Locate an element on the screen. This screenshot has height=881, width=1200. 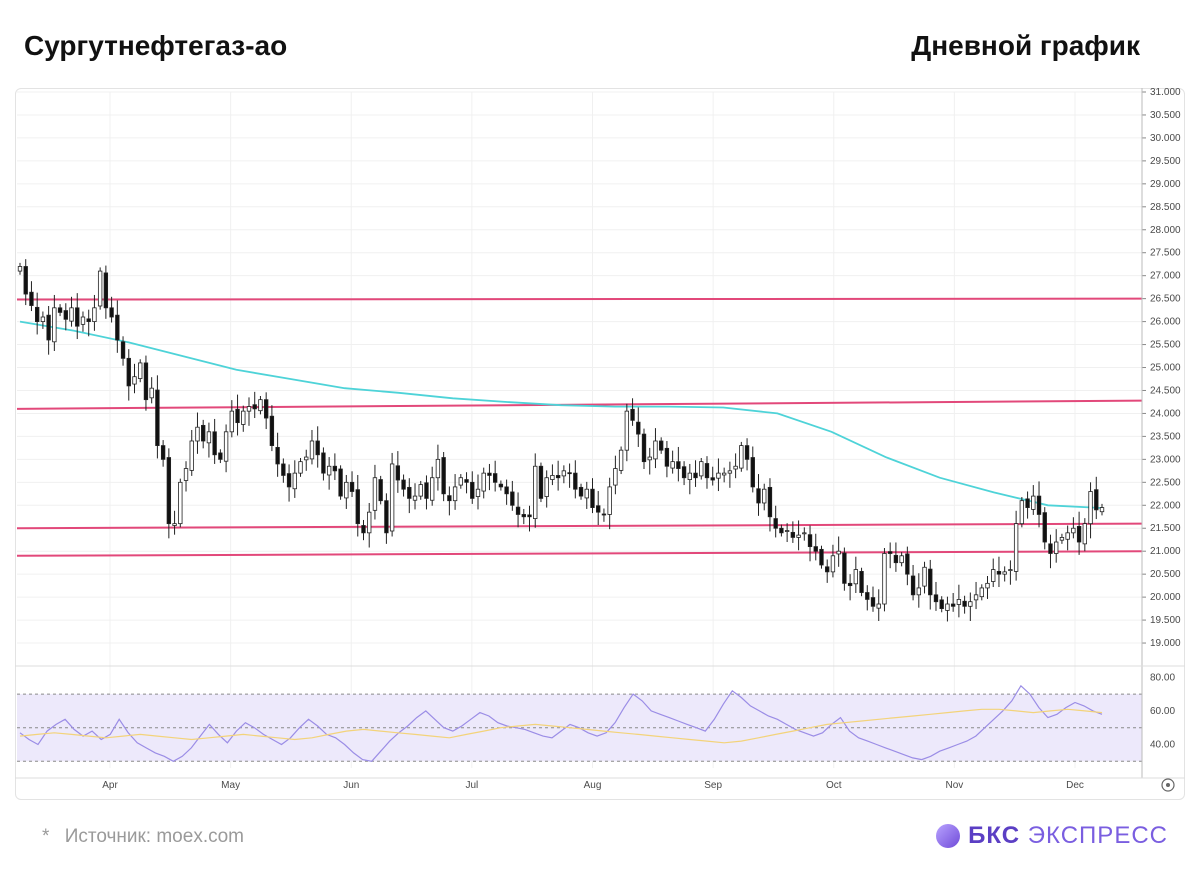
settings-icon is located at coordinates (1168, 785).